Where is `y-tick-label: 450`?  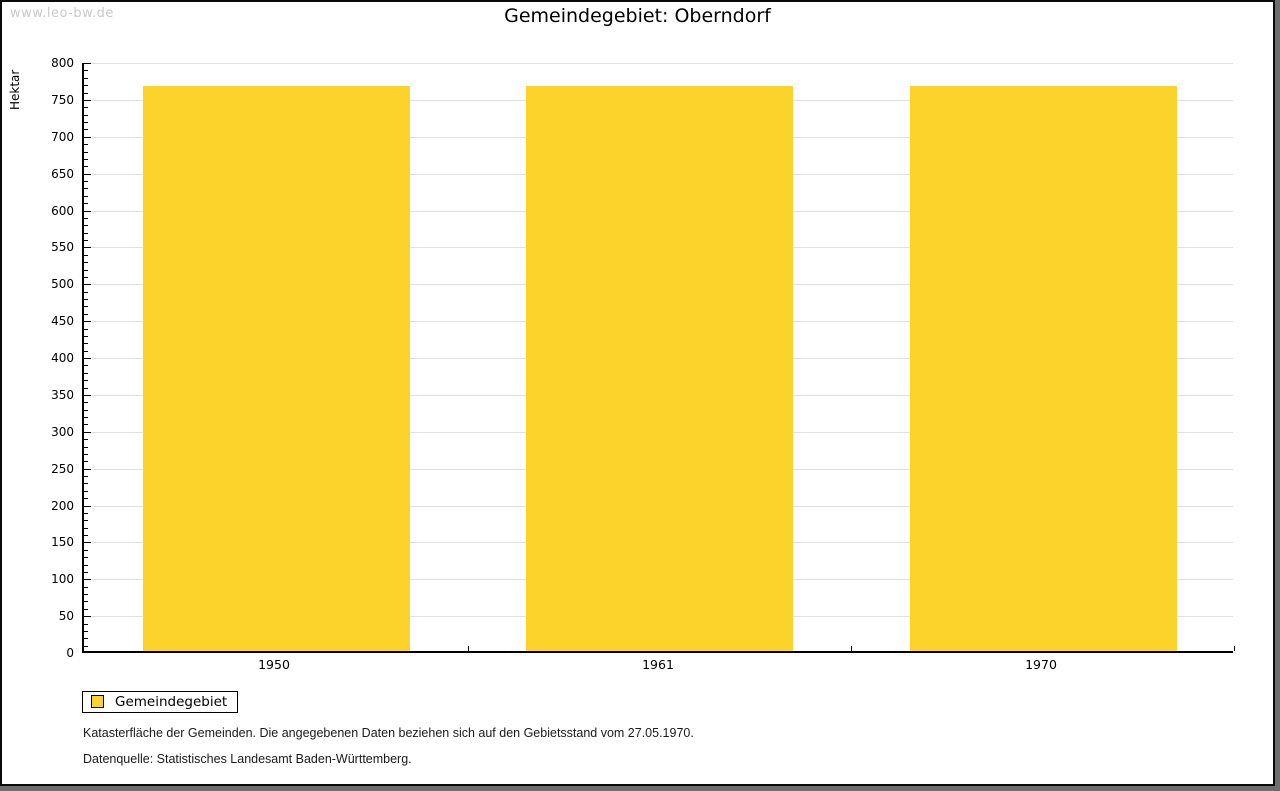
y-tick-label: 450 is located at coordinates (62, 321).